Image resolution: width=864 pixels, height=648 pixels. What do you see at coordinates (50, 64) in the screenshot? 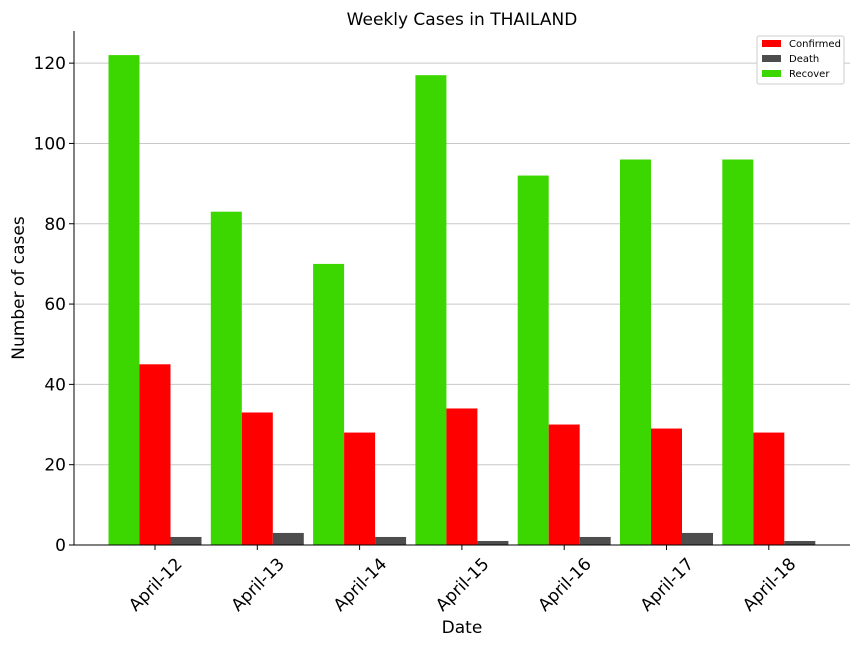
I see `y-tick-label: 120` at bounding box center [50, 64].